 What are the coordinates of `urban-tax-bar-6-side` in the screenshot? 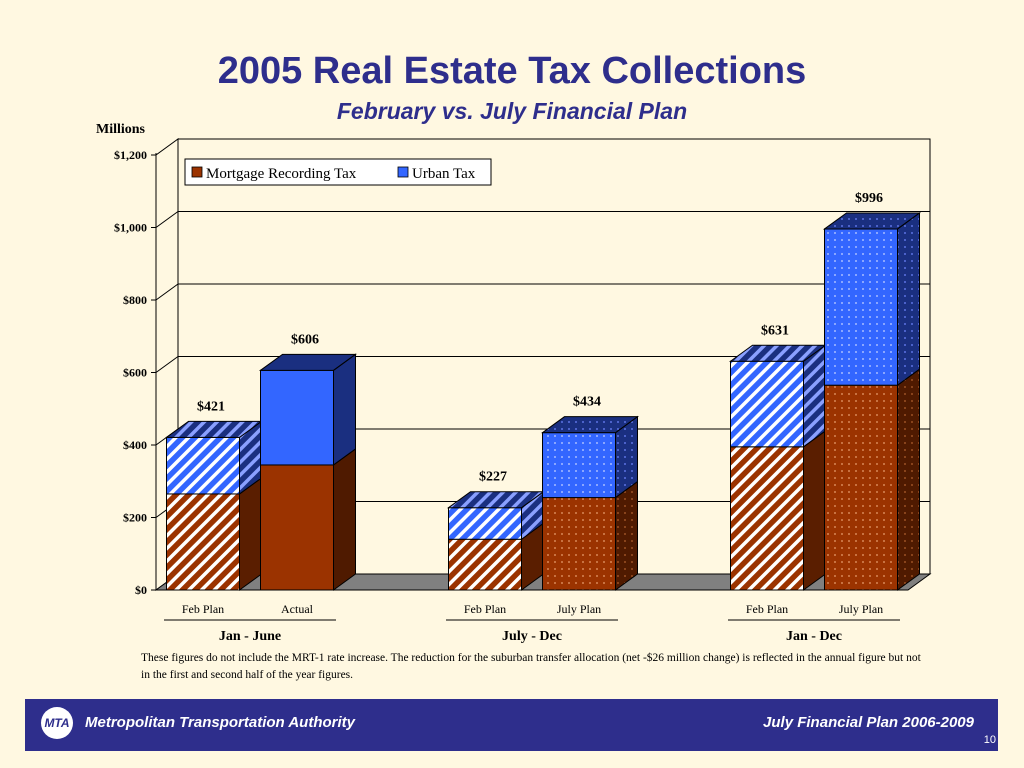 It's located at (908, 299).